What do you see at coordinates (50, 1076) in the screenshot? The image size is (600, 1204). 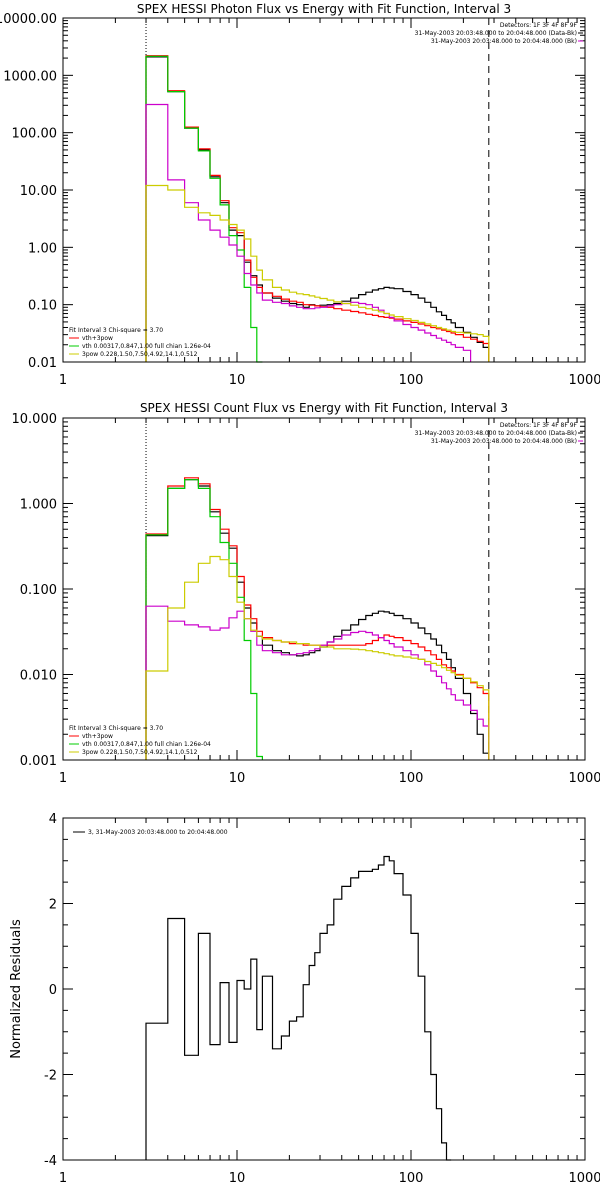 I see `y-tick-label: -2` at bounding box center [50, 1076].